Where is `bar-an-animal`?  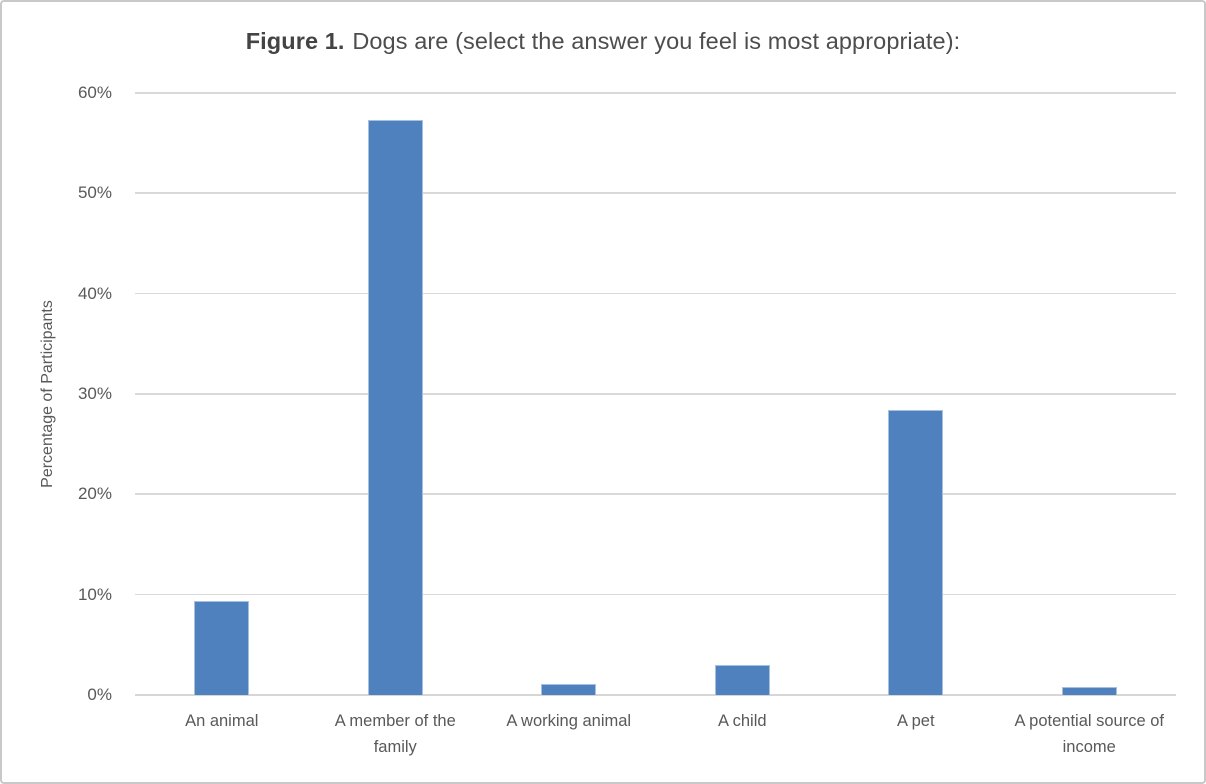 bar-an-animal is located at coordinates (222, 647).